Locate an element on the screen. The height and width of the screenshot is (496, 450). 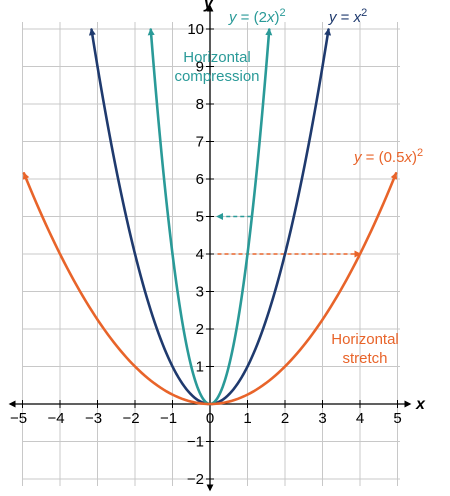
y-tick-label: −2 is located at coordinates (195, 479).